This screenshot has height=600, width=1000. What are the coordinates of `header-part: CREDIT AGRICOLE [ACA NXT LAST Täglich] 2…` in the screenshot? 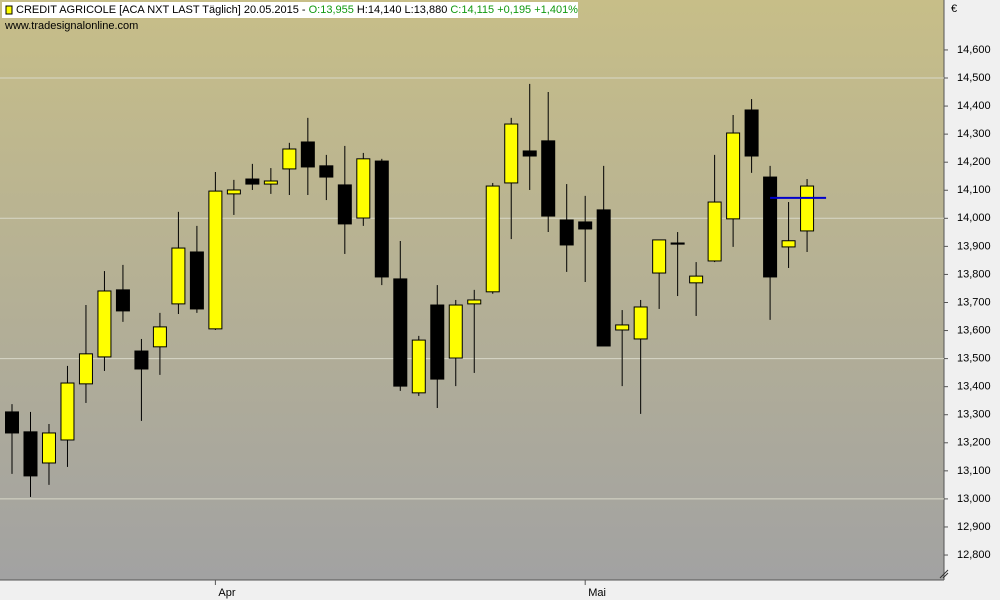 It's located at (161, 10).